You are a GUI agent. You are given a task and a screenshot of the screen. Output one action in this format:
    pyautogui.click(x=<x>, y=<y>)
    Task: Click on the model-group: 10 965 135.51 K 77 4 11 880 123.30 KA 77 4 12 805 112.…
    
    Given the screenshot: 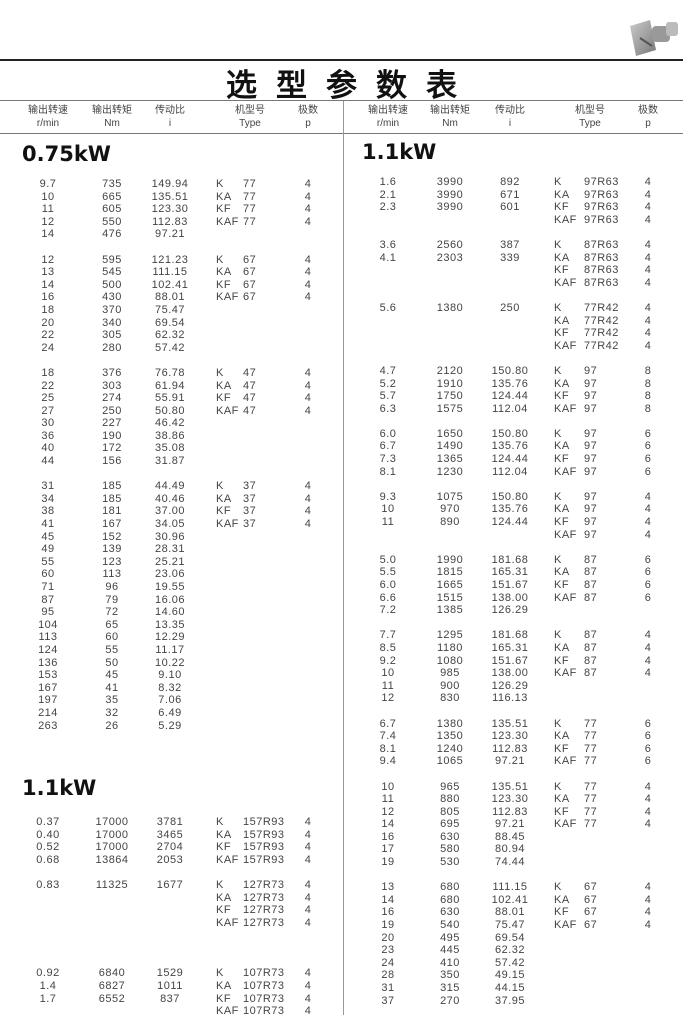 What is the action you would take?
    pyautogui.click(x=513, y=825)
    